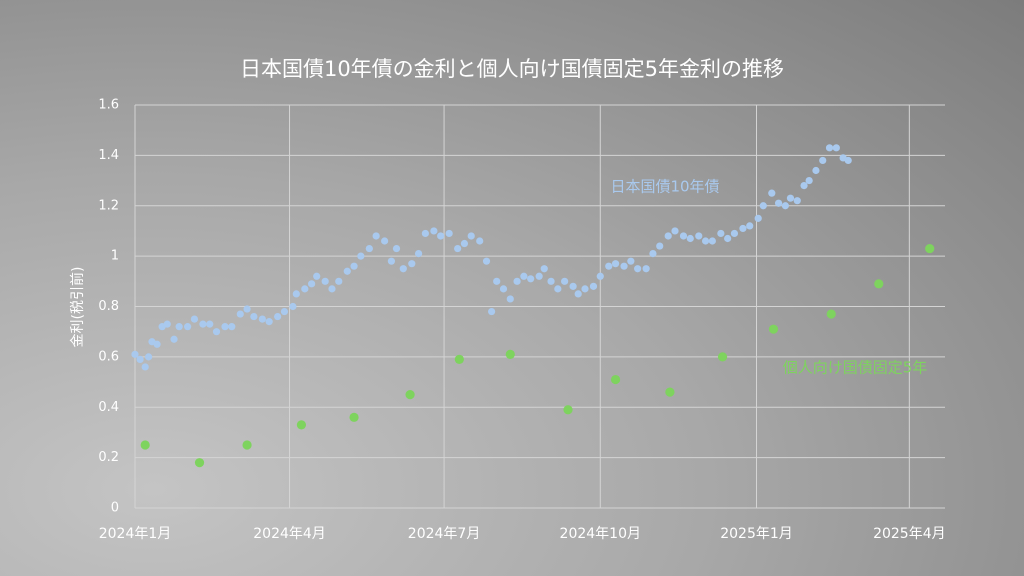 The width and height of the screenshot is (1024, 576). What do you see at coordinates (108, 205) in the screenshot?
I see `y-tick-label: 1.2` at bounding box center [108, 205].